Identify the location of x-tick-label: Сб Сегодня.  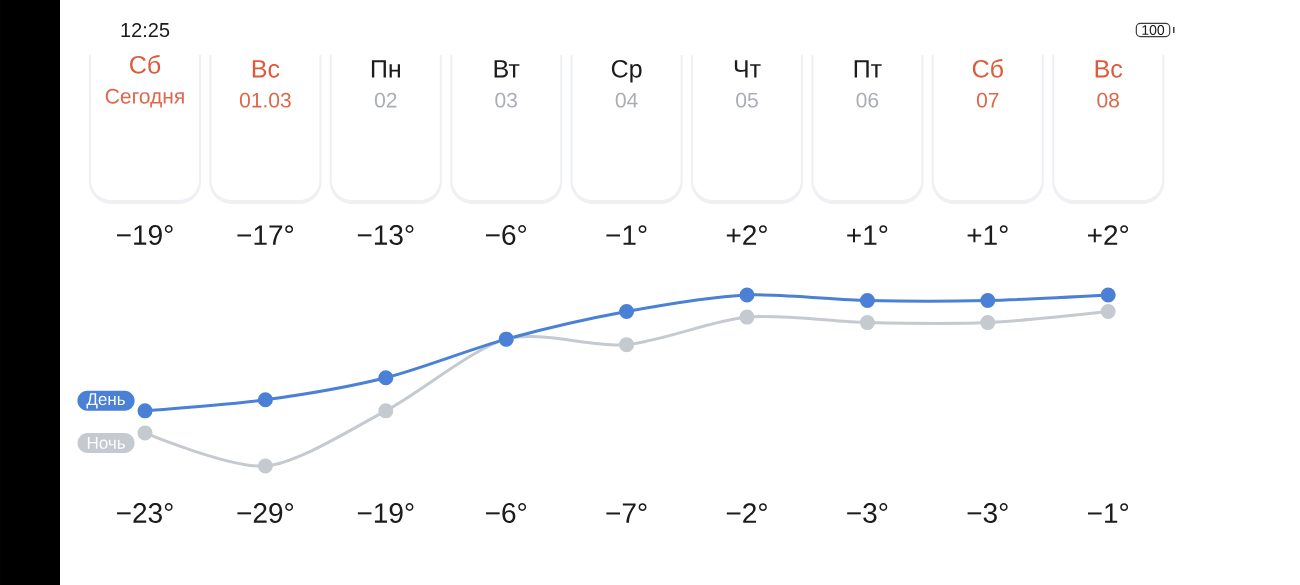
(144, 81).